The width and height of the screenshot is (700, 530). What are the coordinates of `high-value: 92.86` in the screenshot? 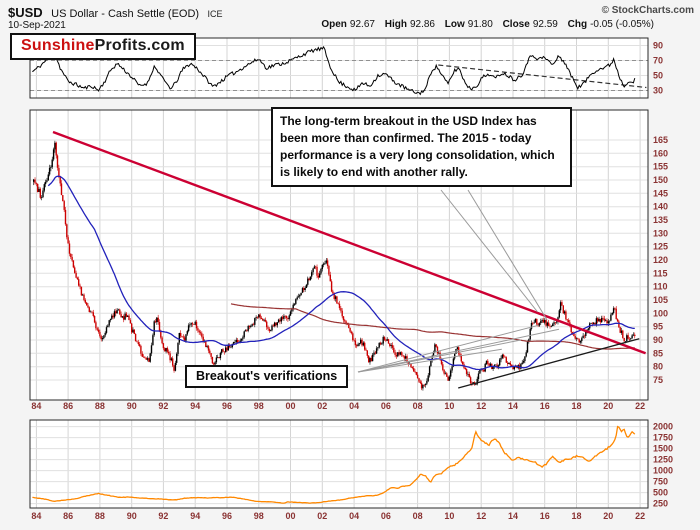 It's located at (422, 24).